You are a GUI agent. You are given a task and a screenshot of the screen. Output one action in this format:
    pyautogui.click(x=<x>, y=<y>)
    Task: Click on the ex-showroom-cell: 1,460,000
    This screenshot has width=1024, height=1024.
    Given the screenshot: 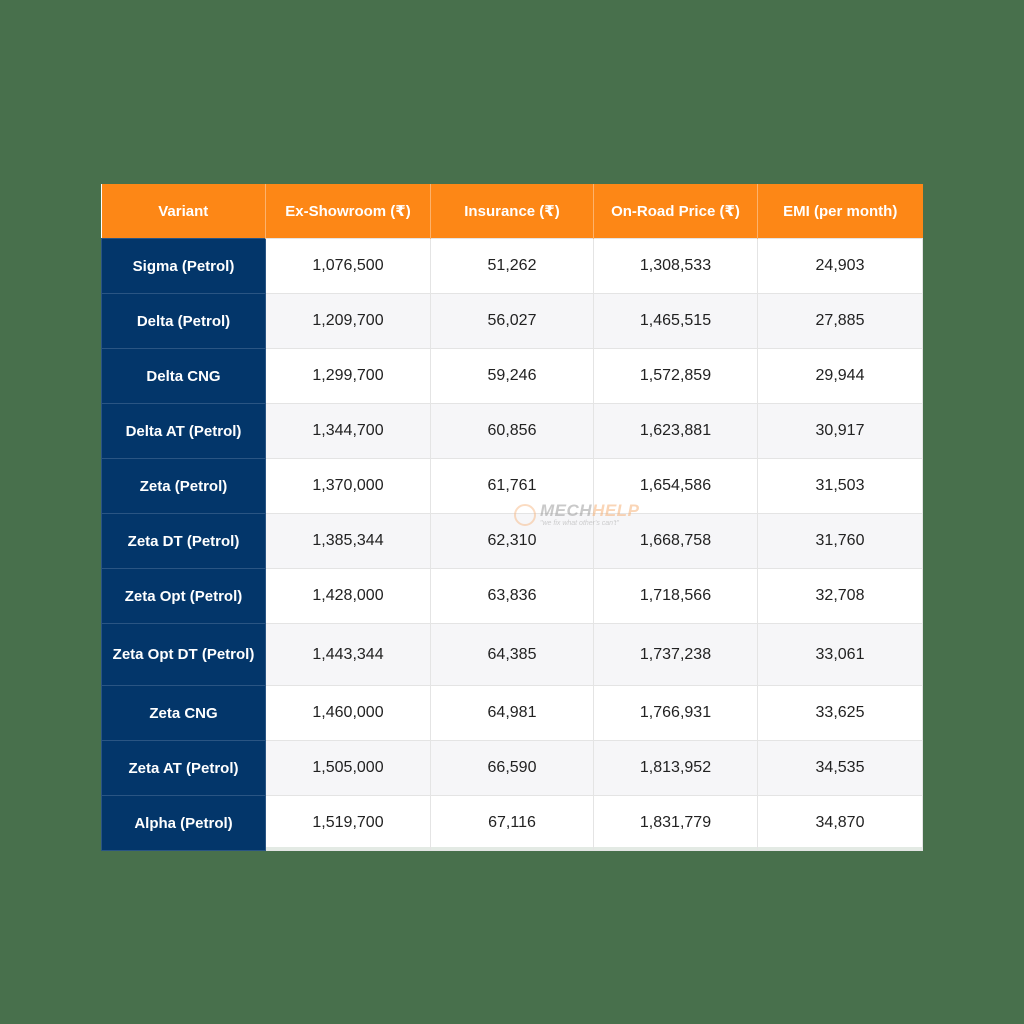 What is the action you would take?
    pyautogui.click(x=348, y=713)
    